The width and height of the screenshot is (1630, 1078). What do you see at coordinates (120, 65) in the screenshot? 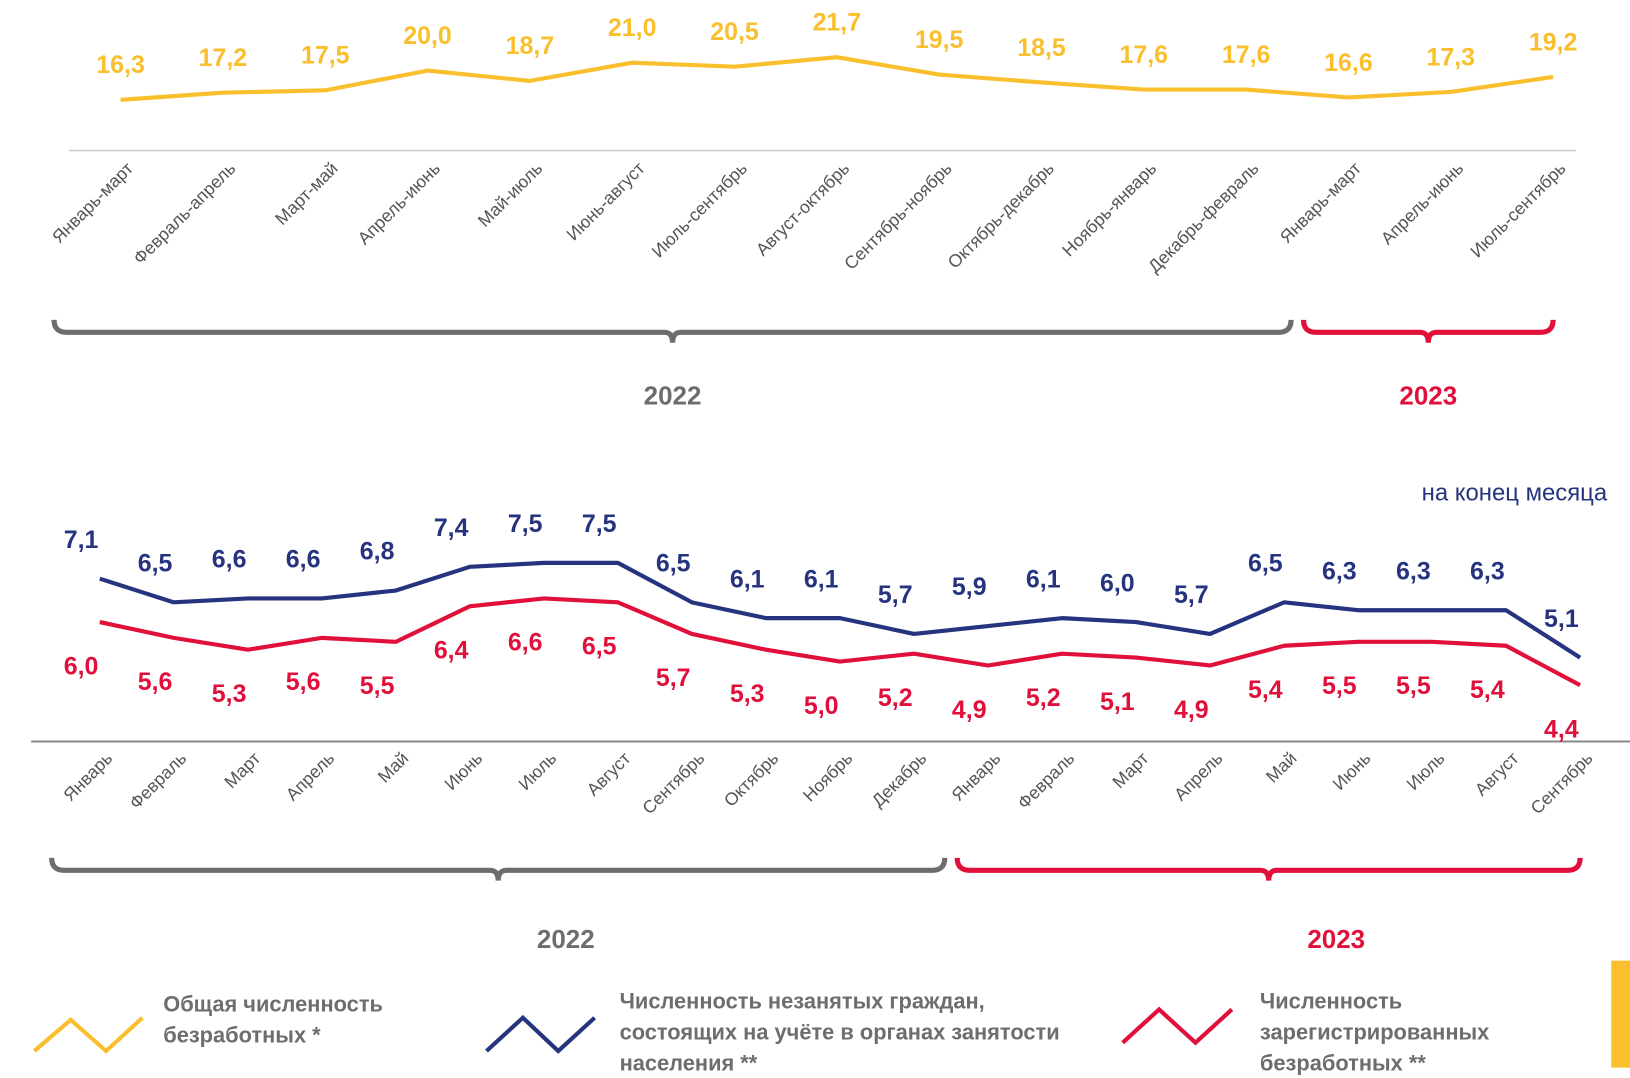
I see `data-label: 16,3` at bounding box center [120, 65].